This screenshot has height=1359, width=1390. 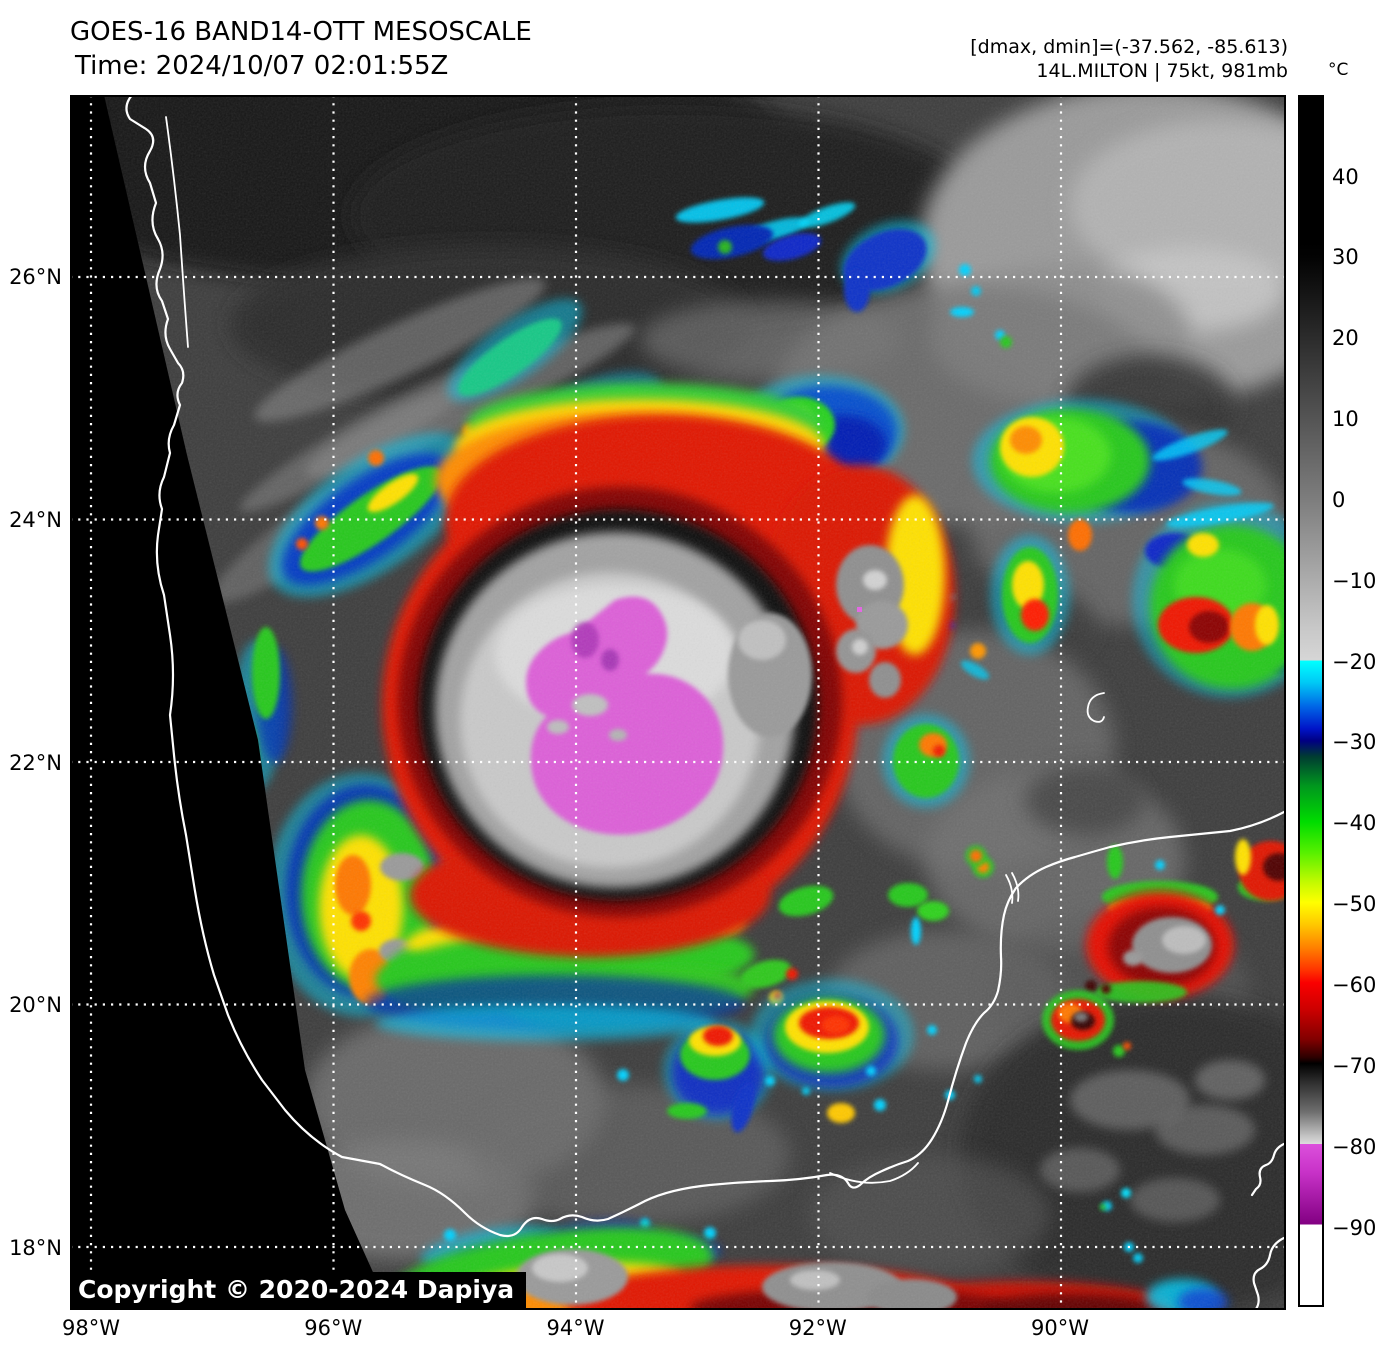 I want to click on colorbar-tick-label: 30, so click(x=1345, y=257).